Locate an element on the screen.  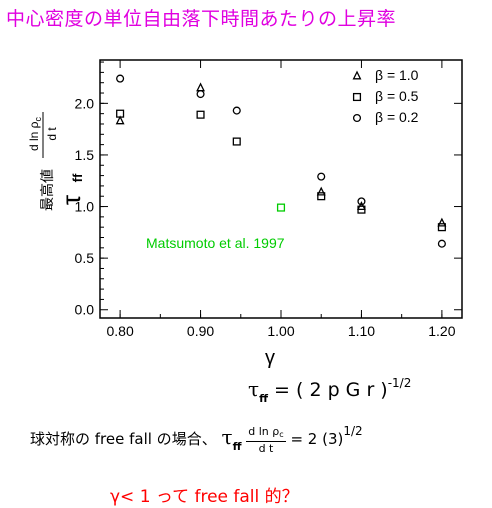
annotation-matsumoto: Matsumoto et al. 1997 is located at coordinates (215, 243).